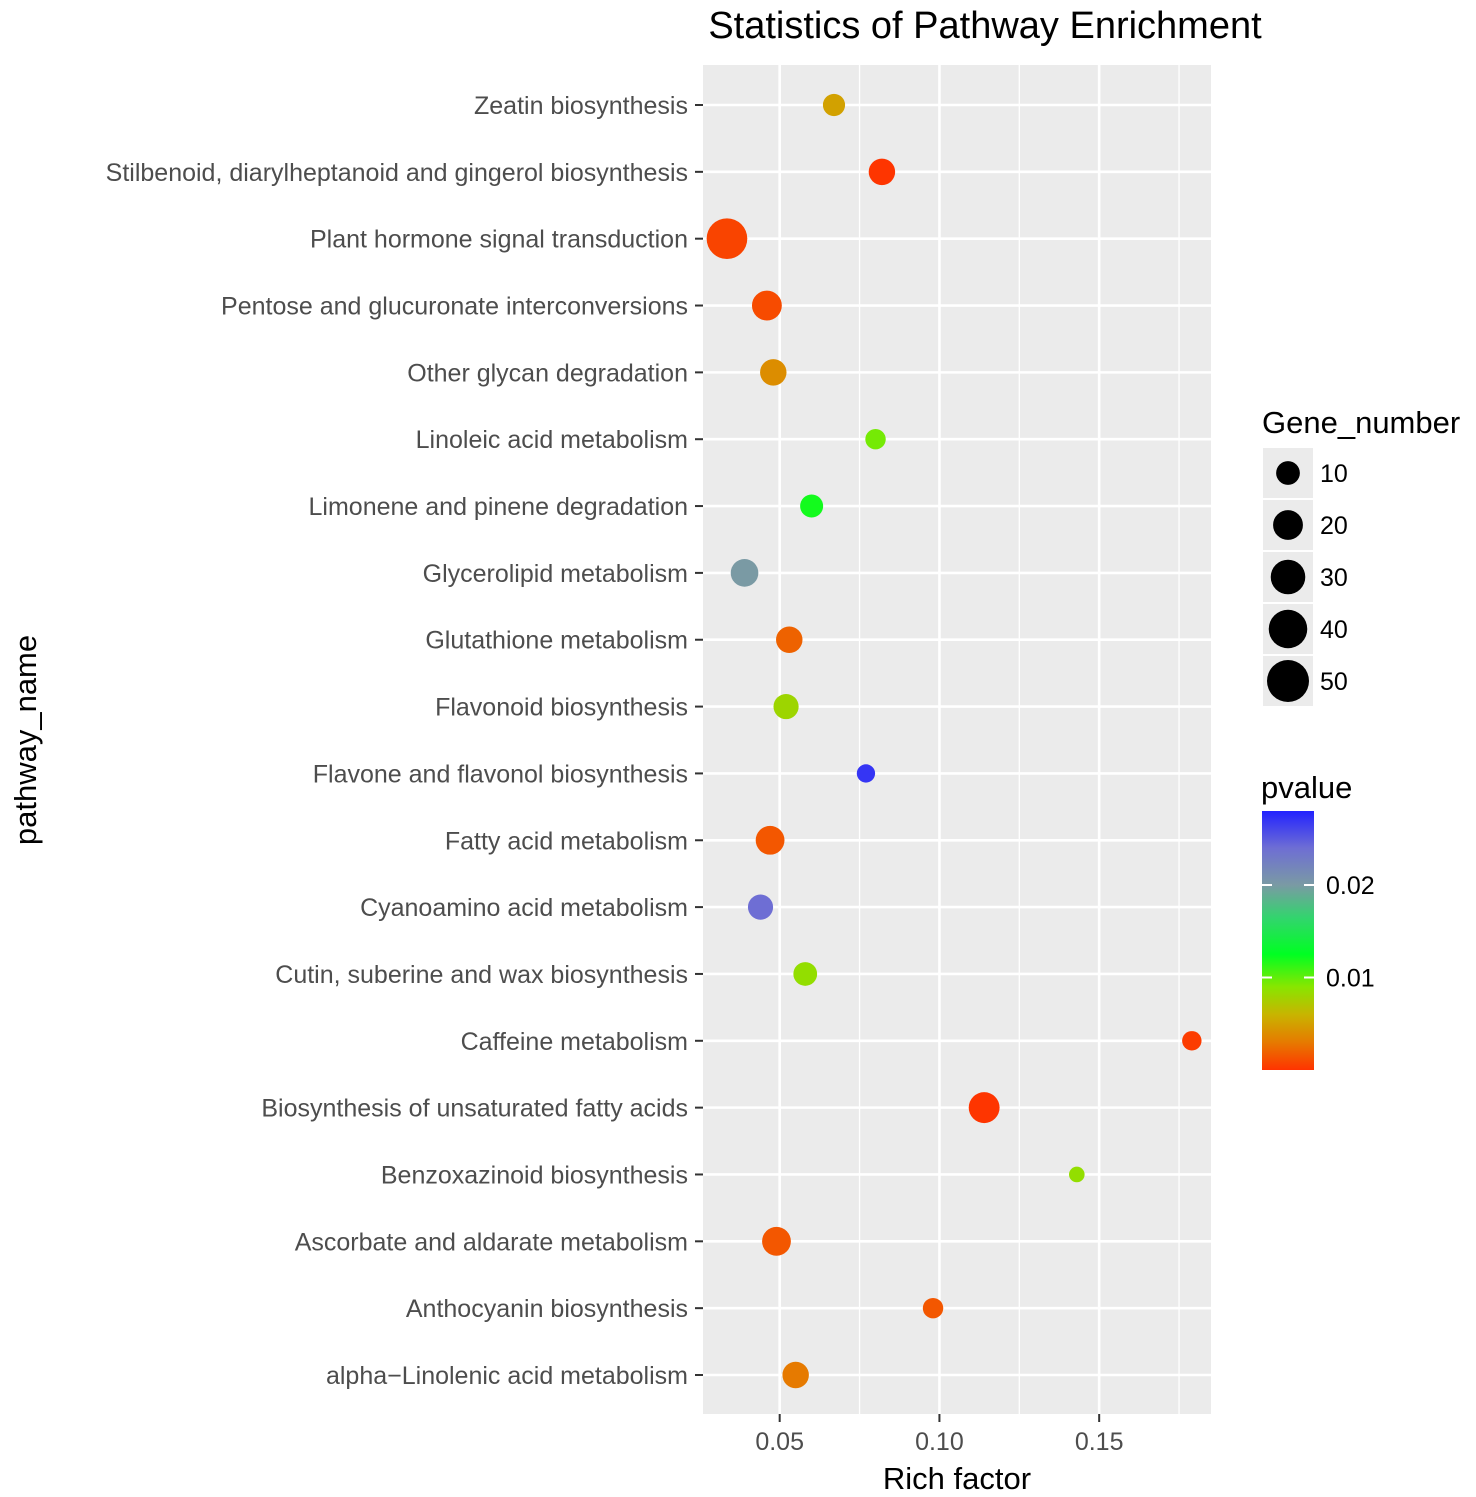 The image size is (1476, 1497). What do you see at coordinates (555, 574) in the screenshot?
I see `y-tick-label: Glycerolipid metabolism` at bounding box center [555, 574].